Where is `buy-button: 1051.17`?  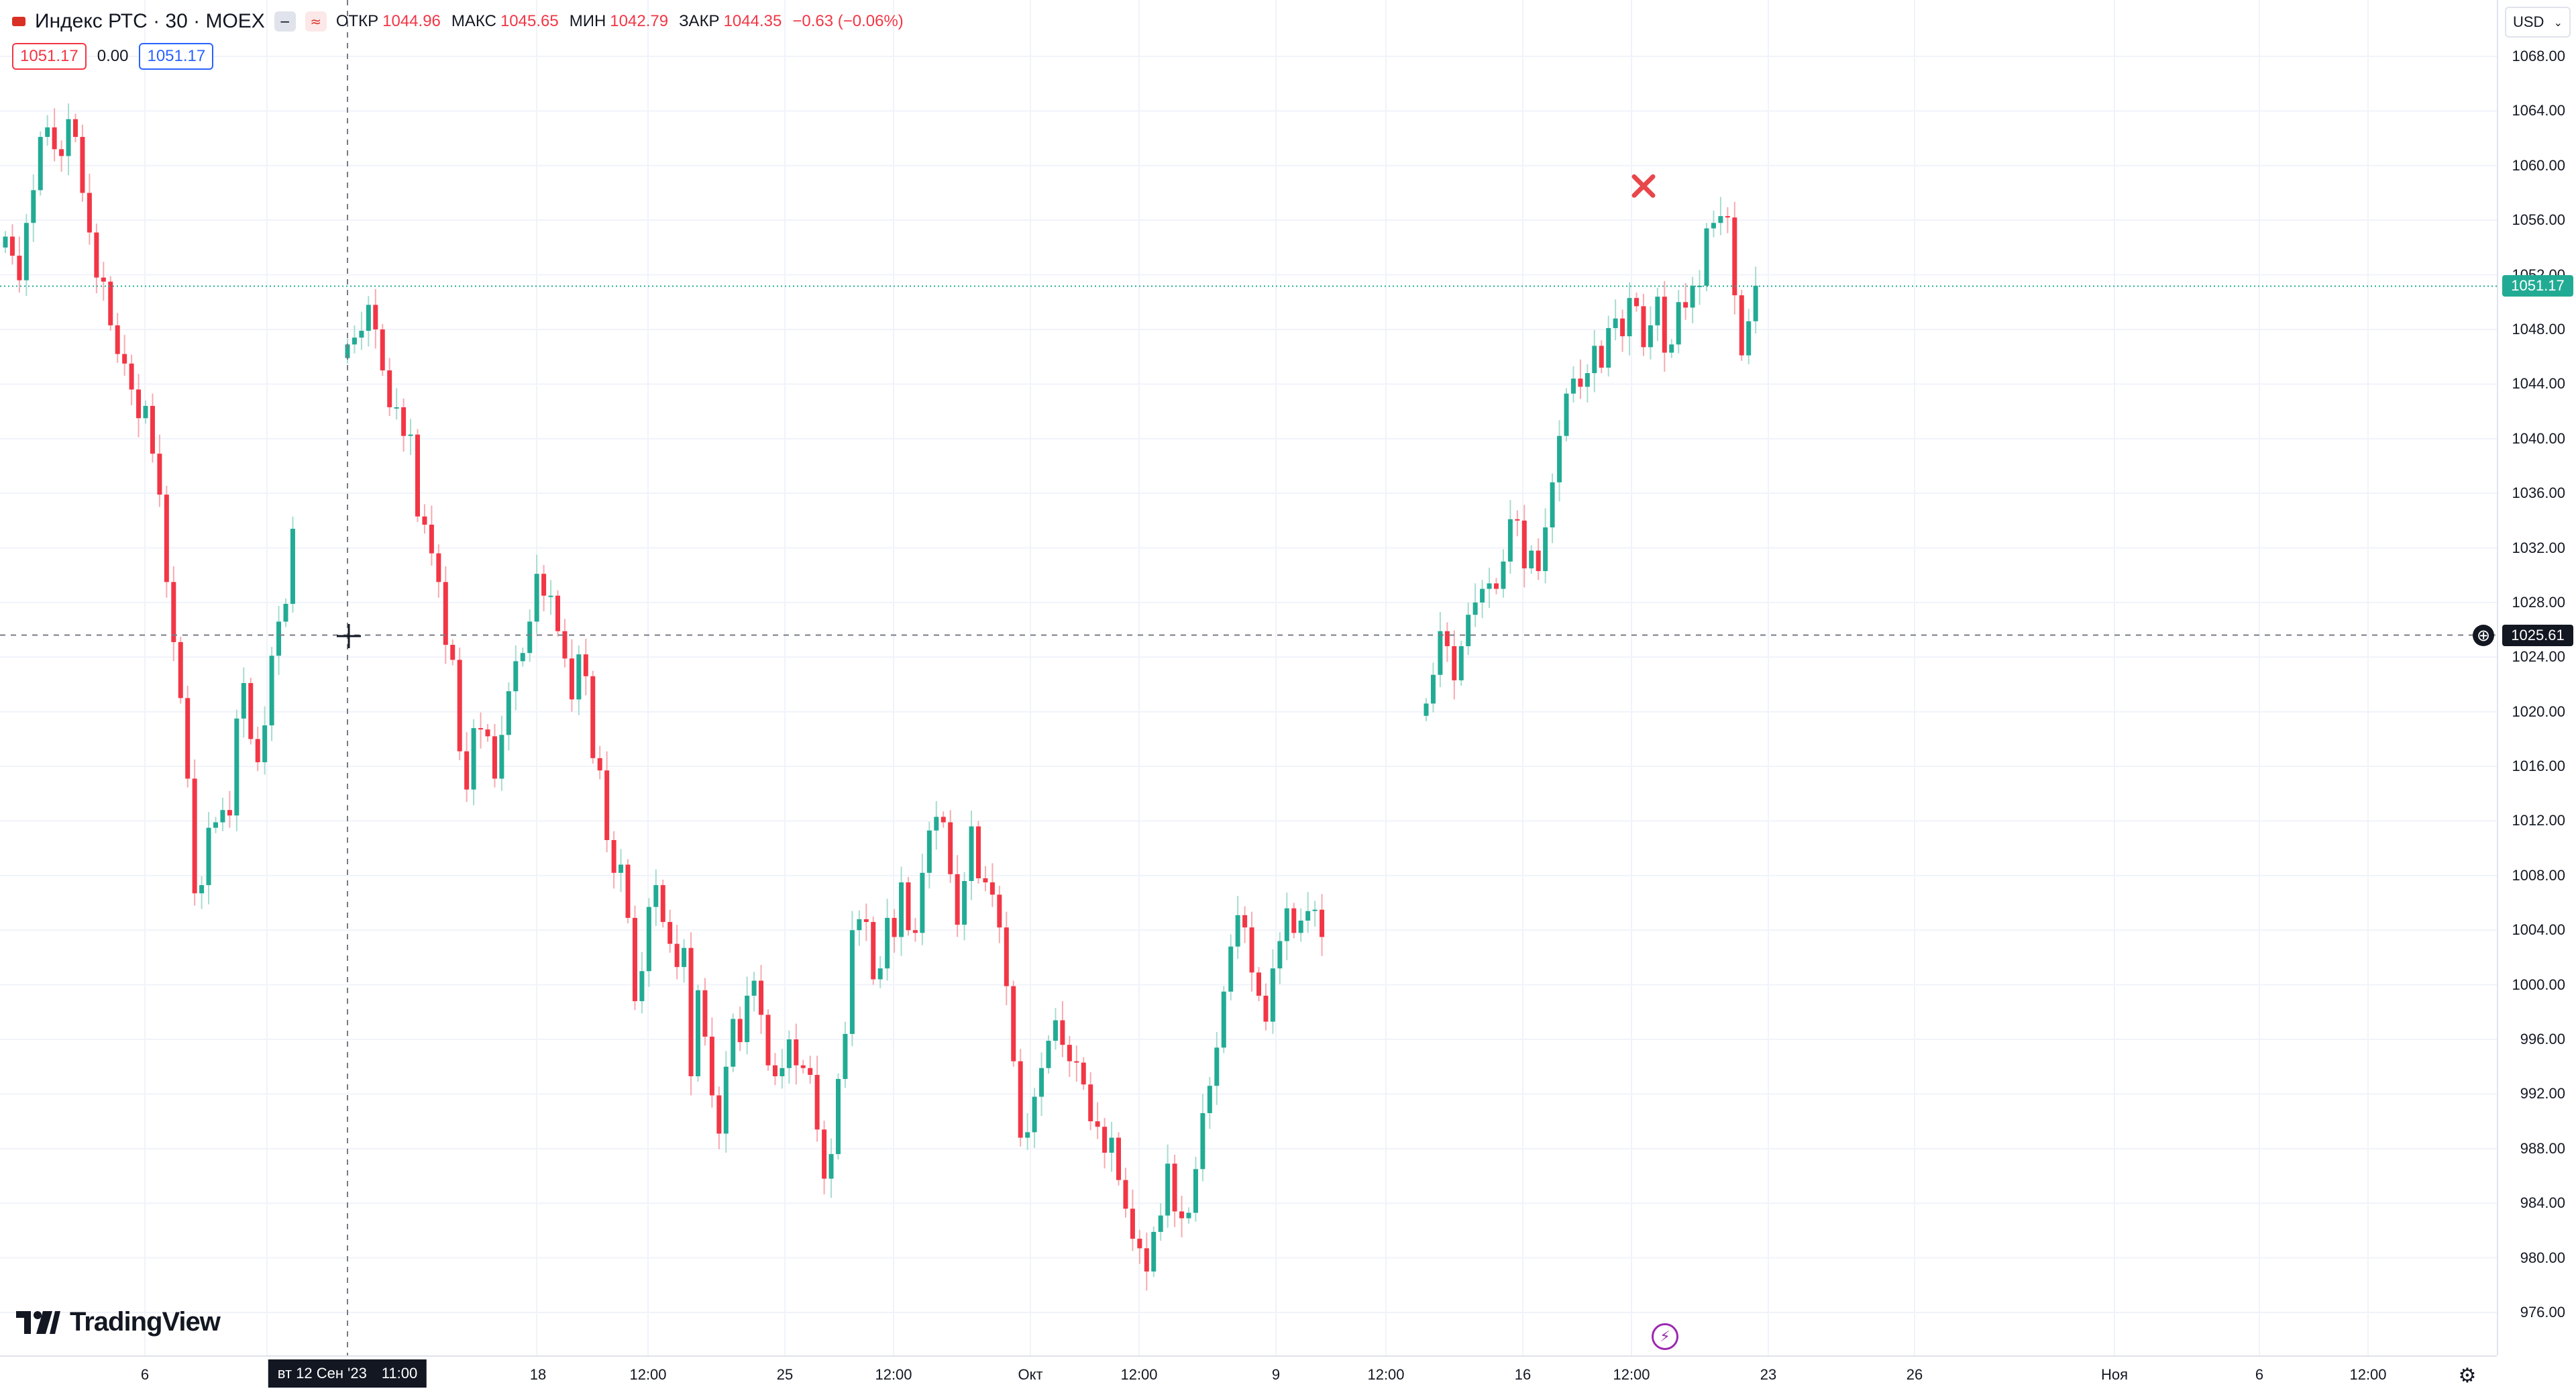
buy-button: 1051.17 is located at coordinates (176, 57).